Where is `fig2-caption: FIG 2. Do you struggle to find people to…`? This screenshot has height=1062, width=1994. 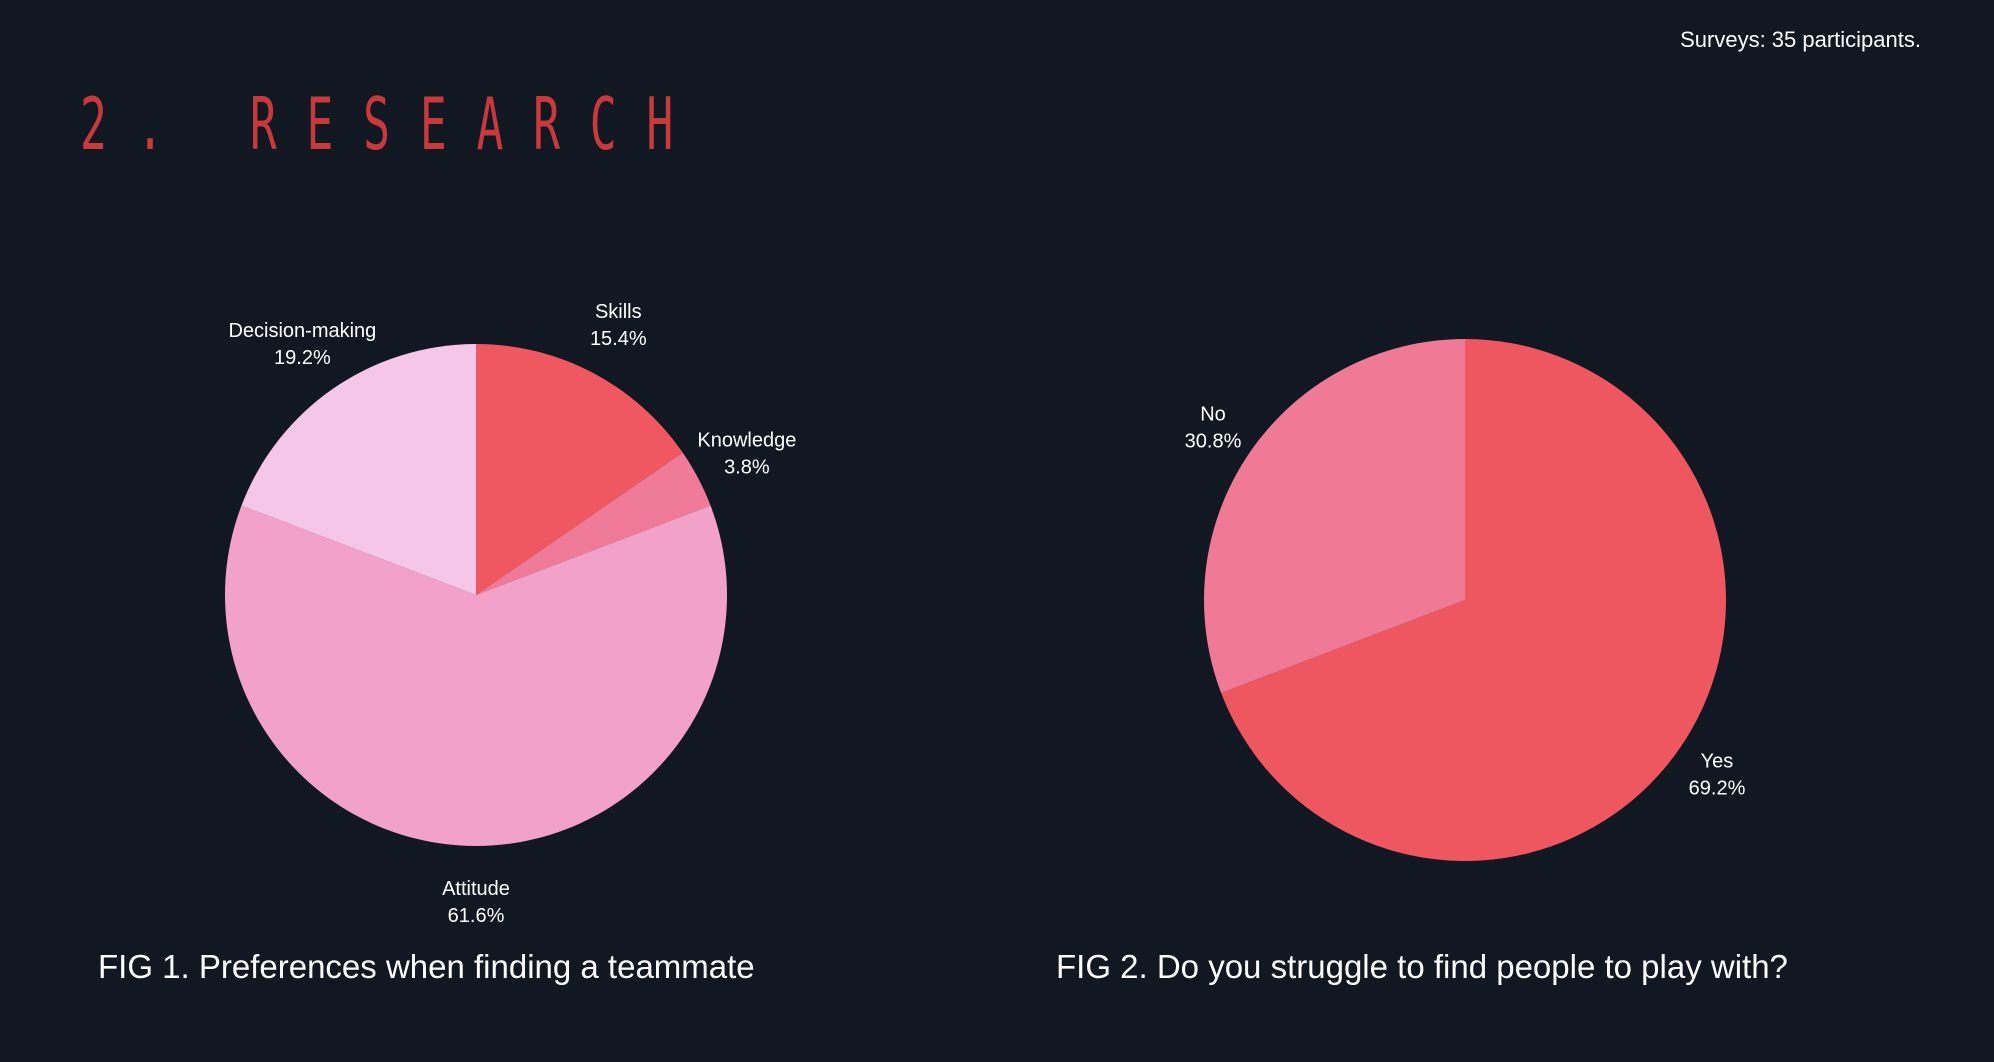 fig2-caption: FIG 2. Do you struggle to find people to… is located at coordinates (1422, 966).